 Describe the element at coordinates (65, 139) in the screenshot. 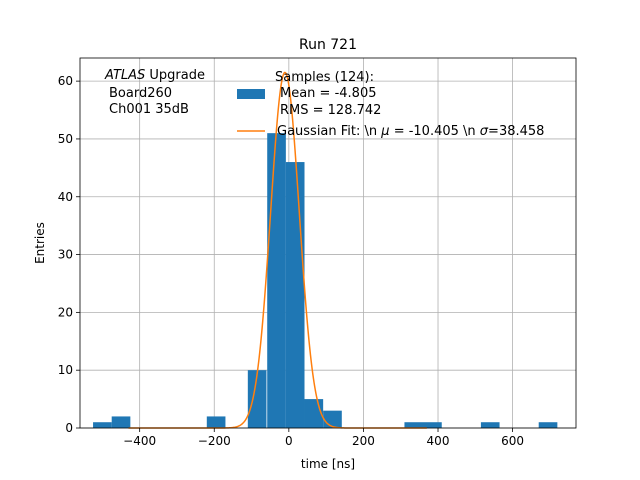

I see `y-tick-label: 50` at that location.